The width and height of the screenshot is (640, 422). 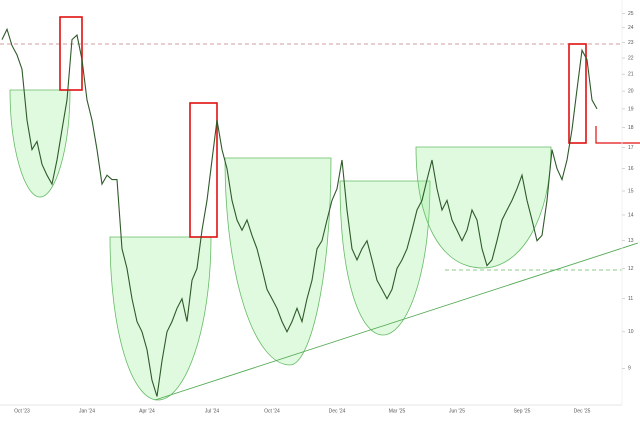 What do you see at coordinates (631, 332) in the screenshot?
I see `y-tick-label: 10` at bounding box center [631, 332].